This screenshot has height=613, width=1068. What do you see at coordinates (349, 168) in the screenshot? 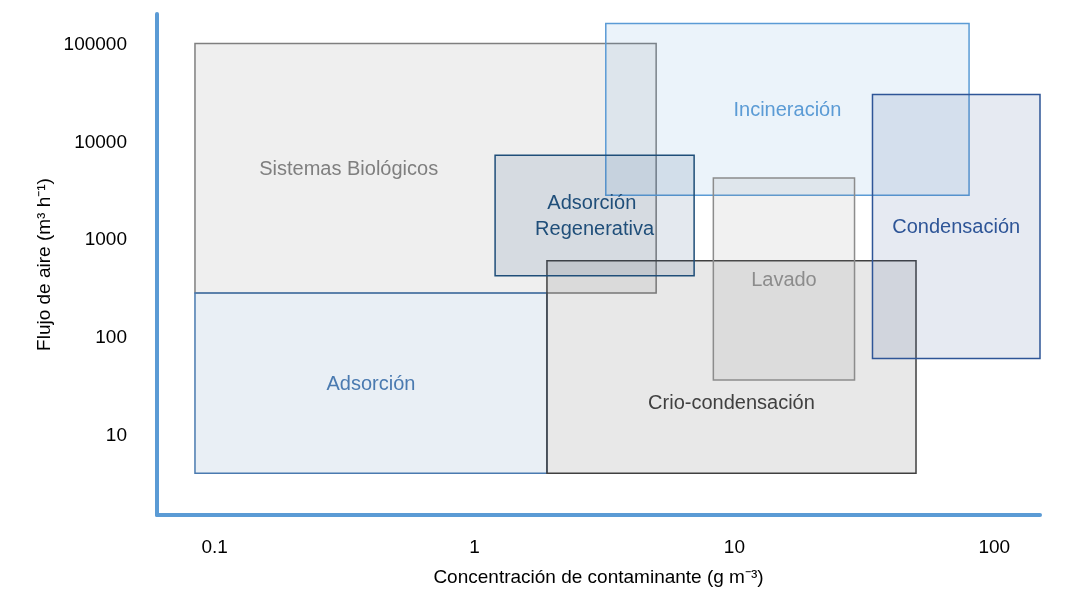
I see `legend-label: Sistemas Biológicos` at bounding box center [349, 168].